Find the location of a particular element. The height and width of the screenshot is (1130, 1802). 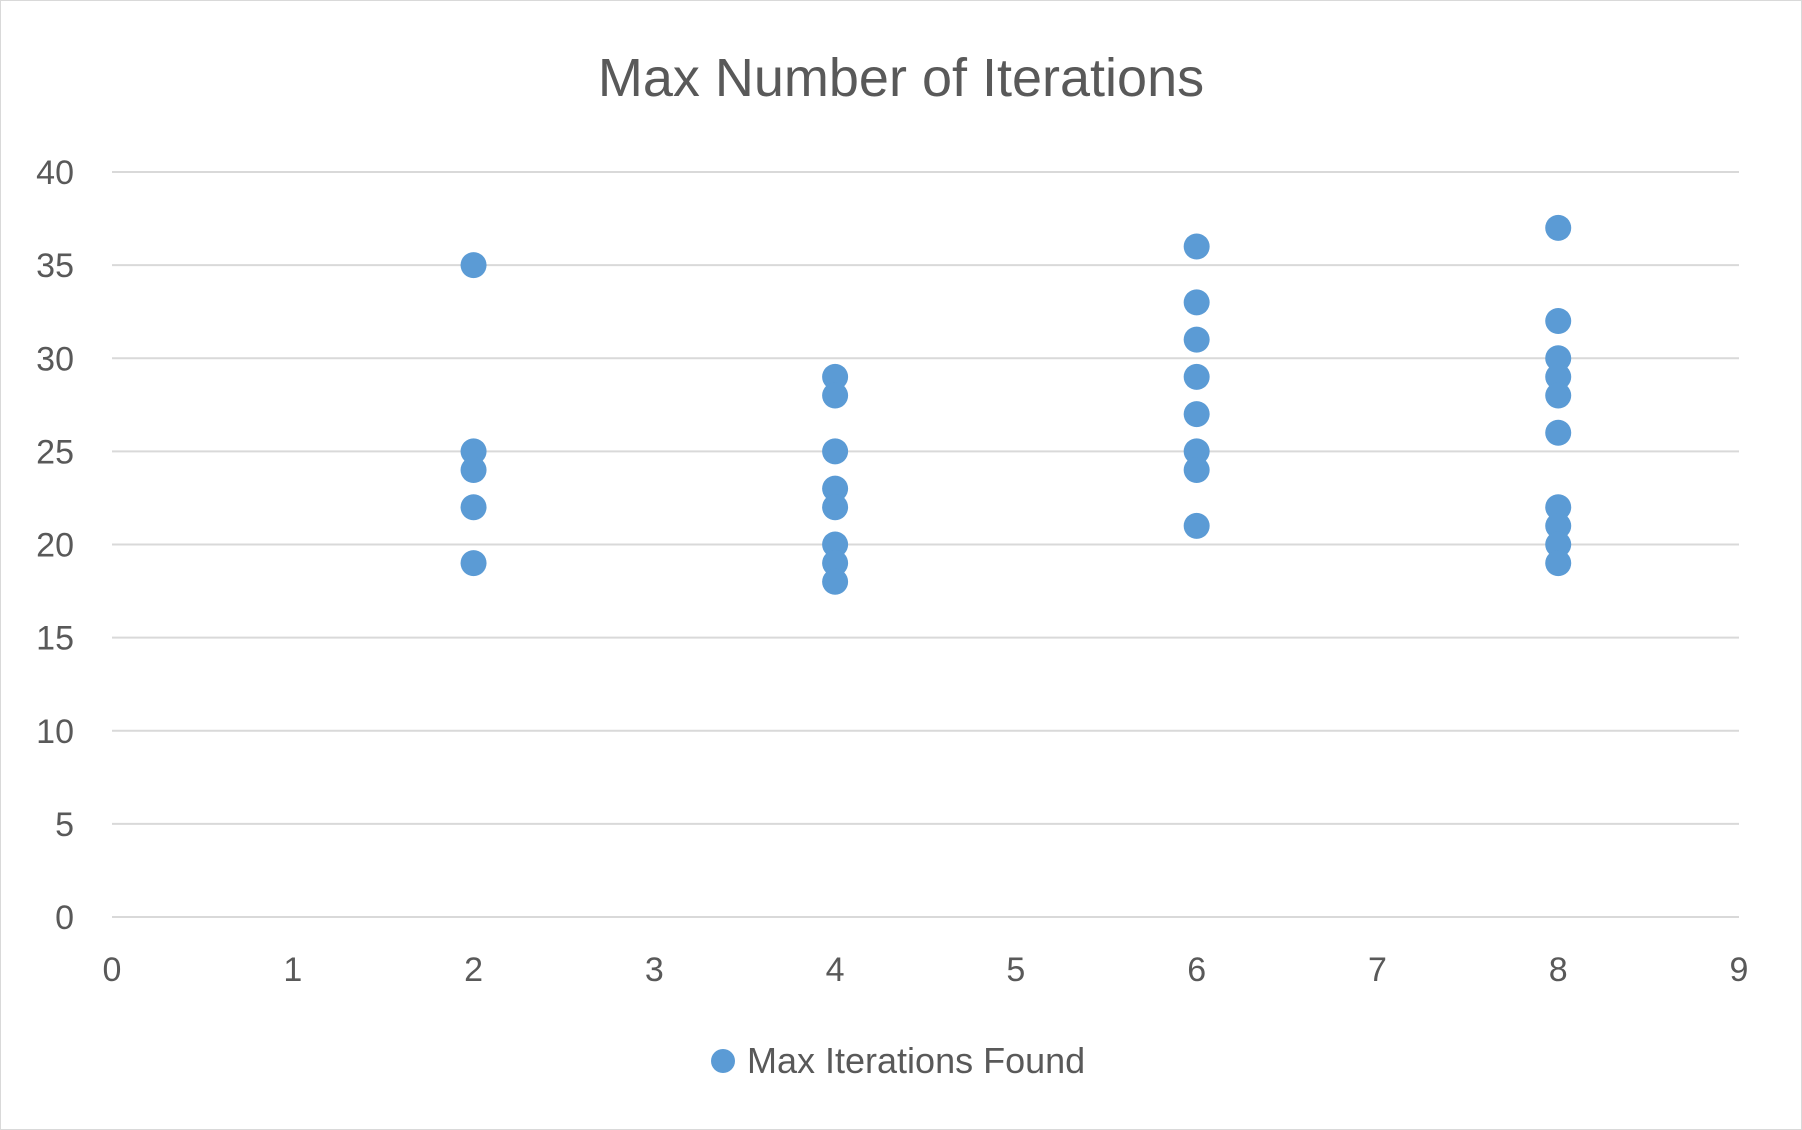

y-tick-label: 20 is located at coordinates (55, 546).